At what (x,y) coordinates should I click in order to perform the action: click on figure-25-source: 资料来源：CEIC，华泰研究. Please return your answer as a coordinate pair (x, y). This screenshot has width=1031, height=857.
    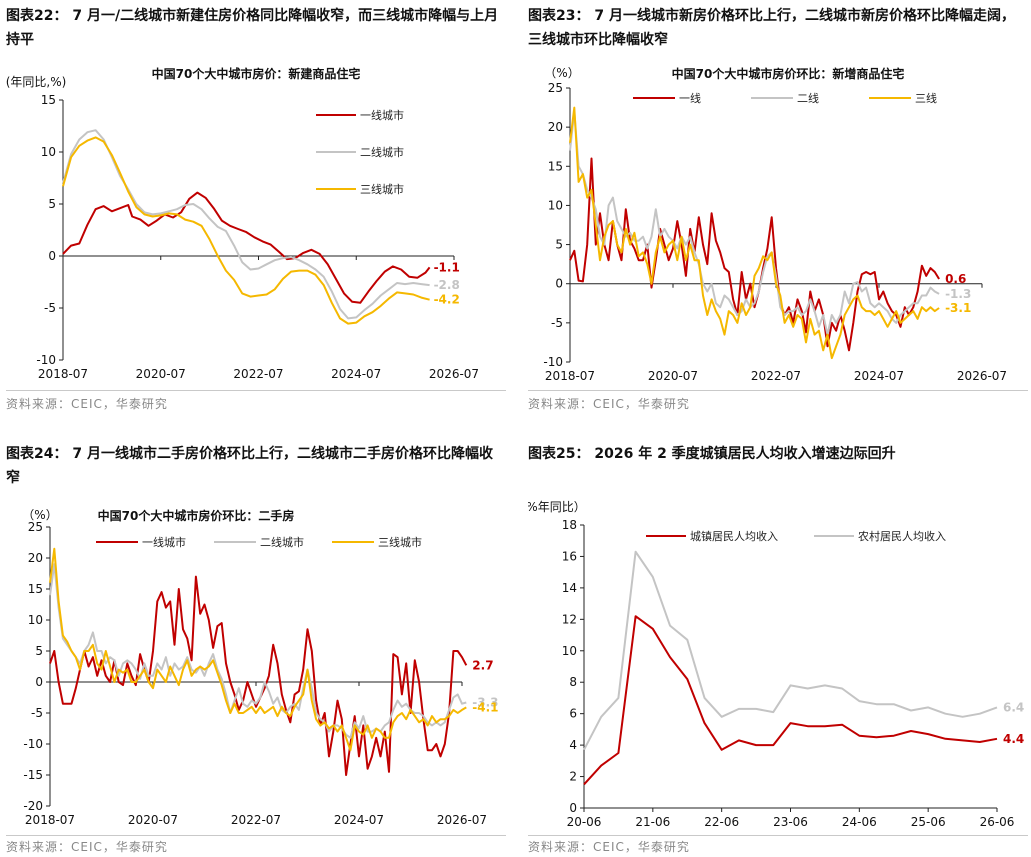
    Looking at the image, I should click on (609, 847).